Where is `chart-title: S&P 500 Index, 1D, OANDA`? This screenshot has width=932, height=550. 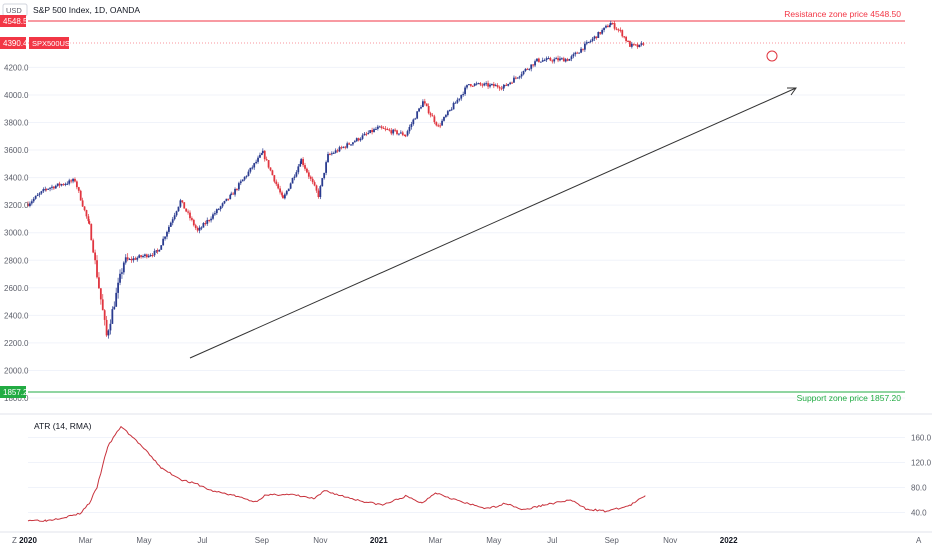 chart-title: S&P 500 Index, 1D, OANDA is located at coordinates (86, 10).